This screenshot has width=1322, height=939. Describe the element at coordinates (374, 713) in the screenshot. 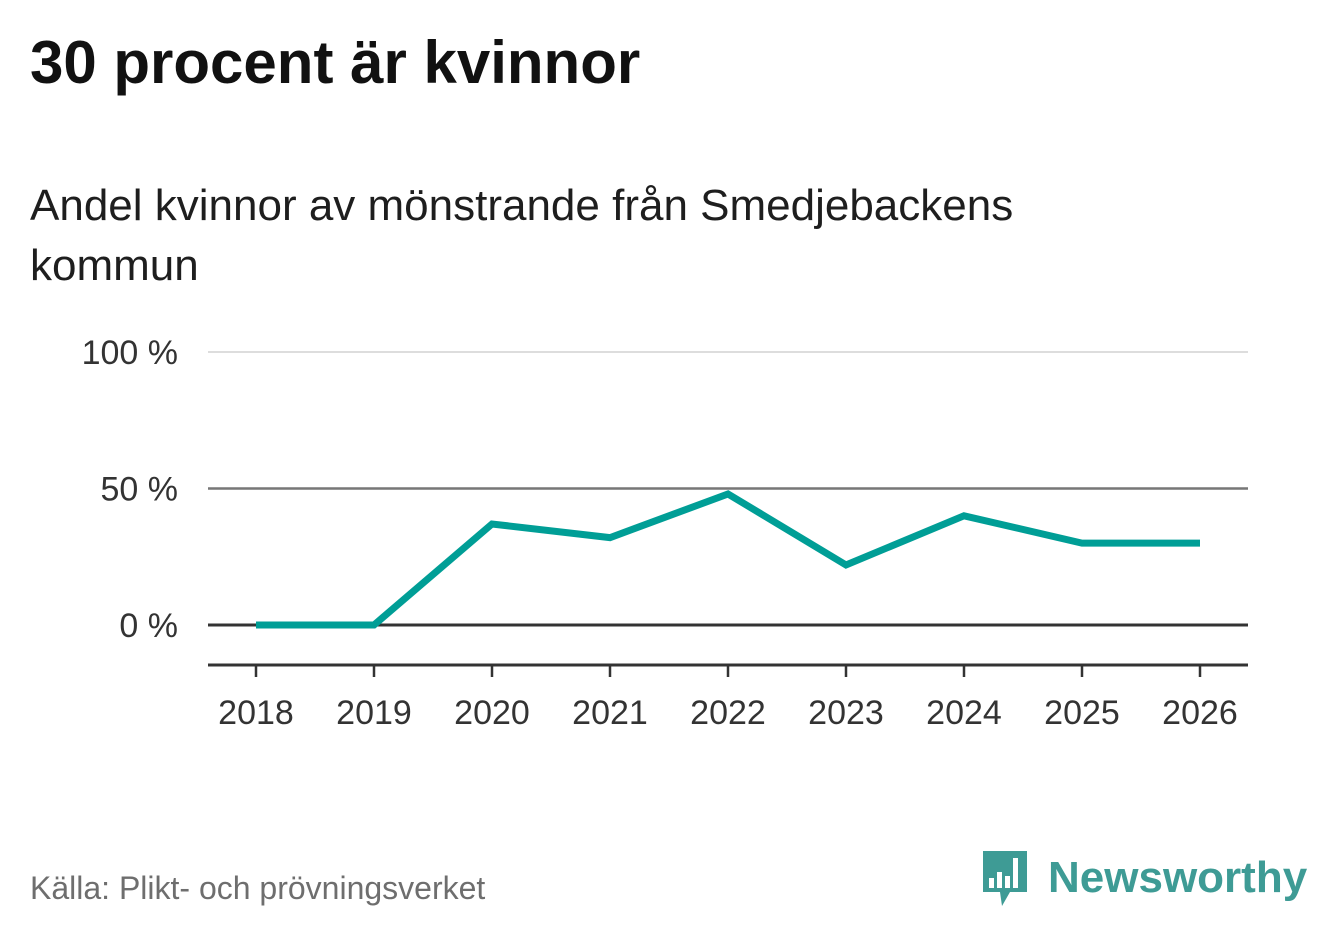

I see `x-tick-label: 2019` at that location.